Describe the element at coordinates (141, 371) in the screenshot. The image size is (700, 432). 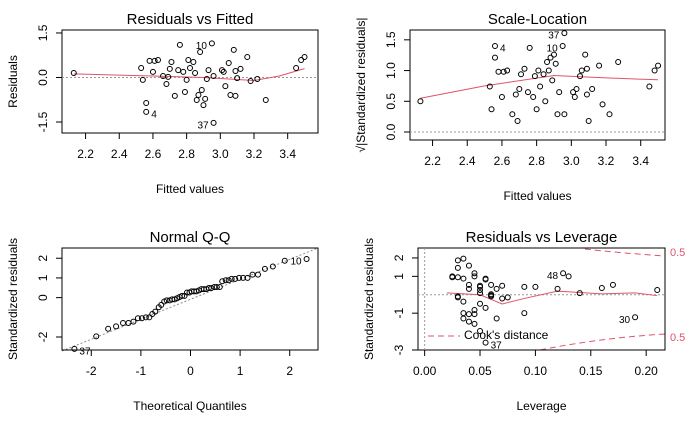
I see `x-tick-label: -1` at that location.